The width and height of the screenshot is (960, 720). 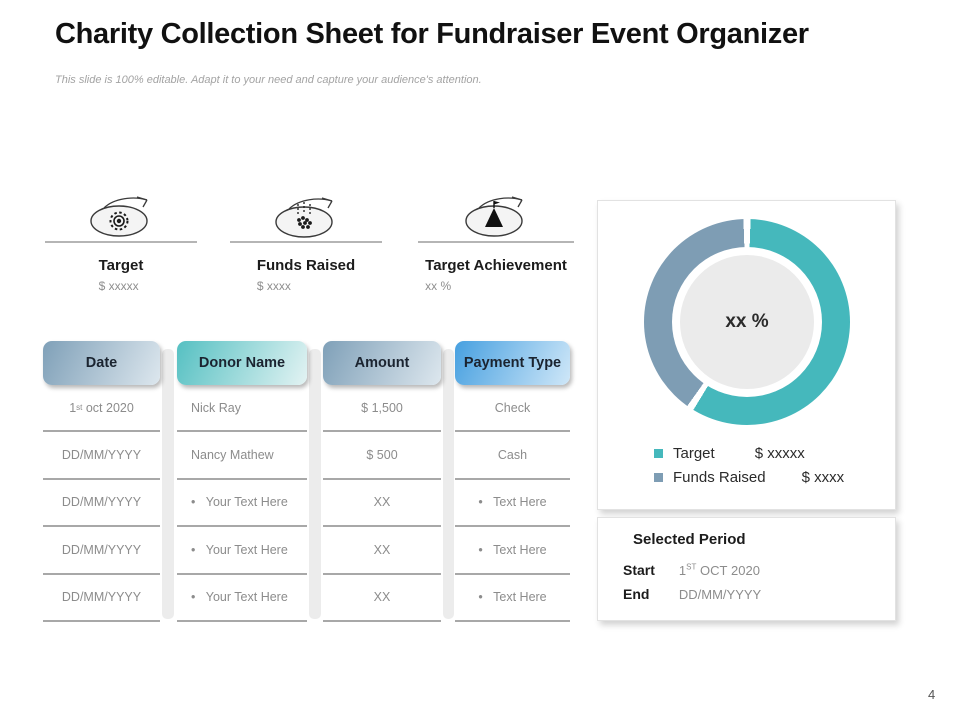 I want to click on cell-donor: Nick Ray, so click(x=242, y=409).